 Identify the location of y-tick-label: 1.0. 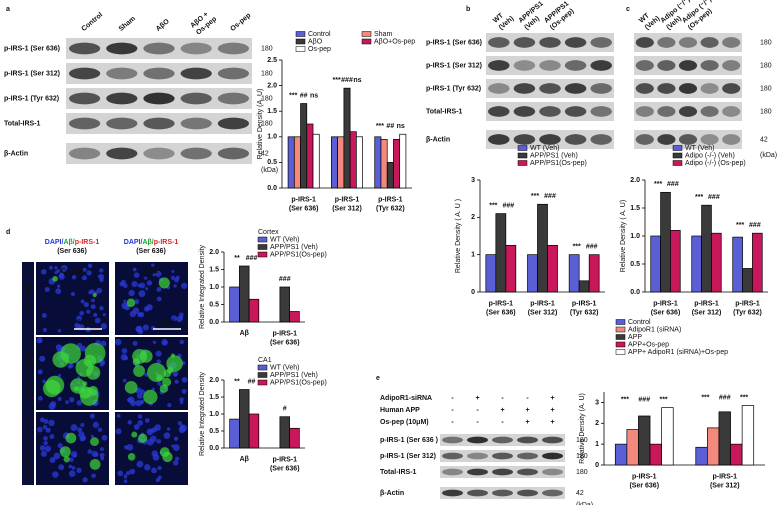
(635, 236).